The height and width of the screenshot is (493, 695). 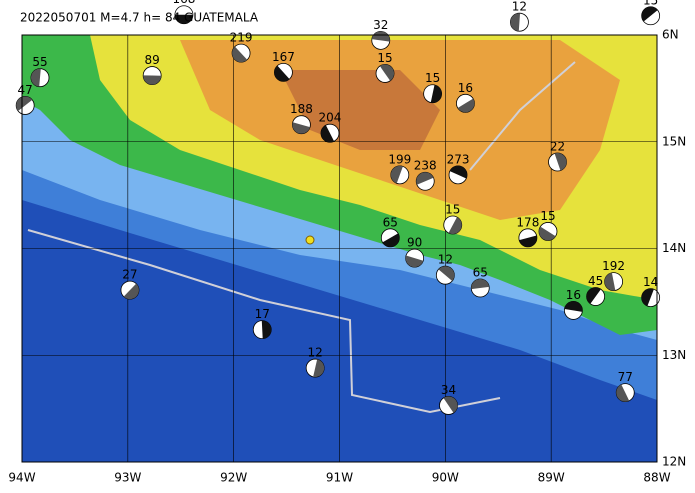 I want to click on beachball: 178, so click(x=527, y=231).